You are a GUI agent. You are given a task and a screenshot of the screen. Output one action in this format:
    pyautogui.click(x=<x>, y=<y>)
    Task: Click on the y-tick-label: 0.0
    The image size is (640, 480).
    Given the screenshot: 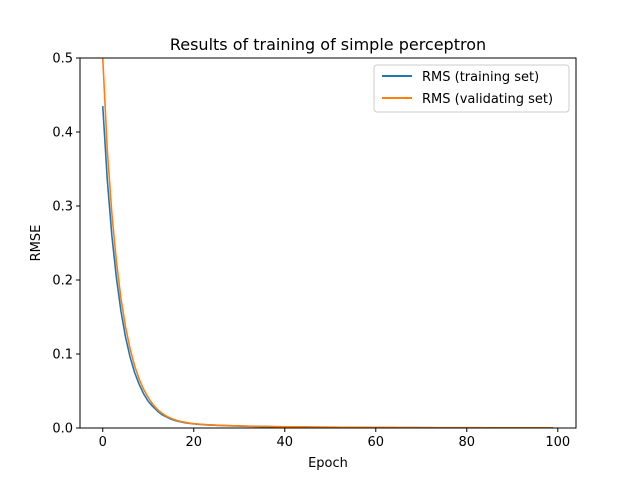 What is the action you would take?
    pyautogui.click(x=62, y=429)
    